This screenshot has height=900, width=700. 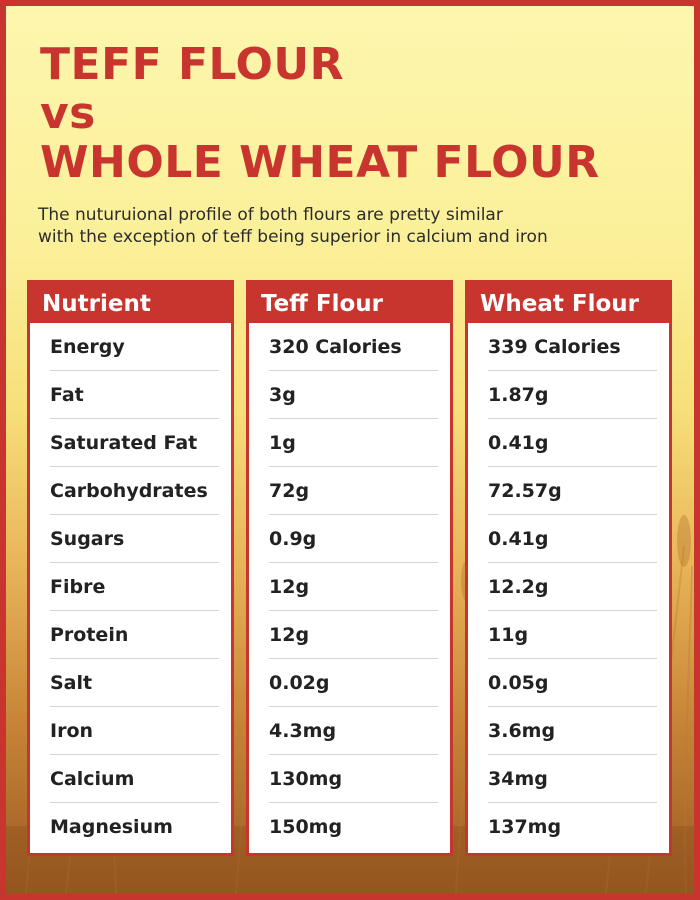 What do you see at coordinates (134, 779) in the screenshot?
I see `table-cell: Calcium` at bounding box center [134, 779].